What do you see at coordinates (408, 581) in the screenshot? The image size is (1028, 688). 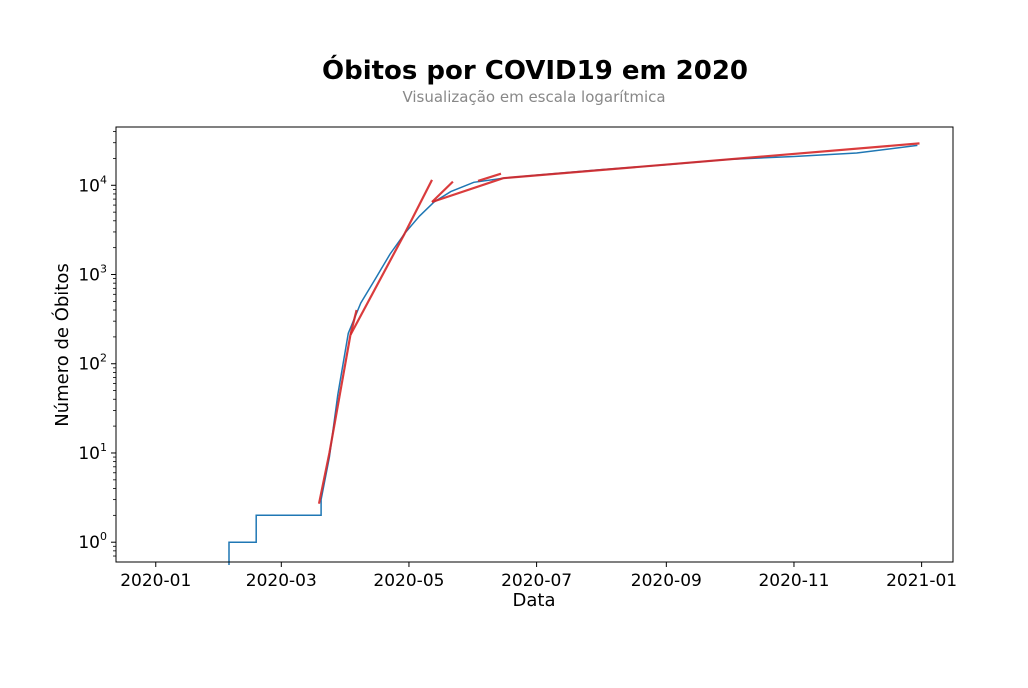 I see `x-tick-label: 2020-05` at bounding box center [408, 581].